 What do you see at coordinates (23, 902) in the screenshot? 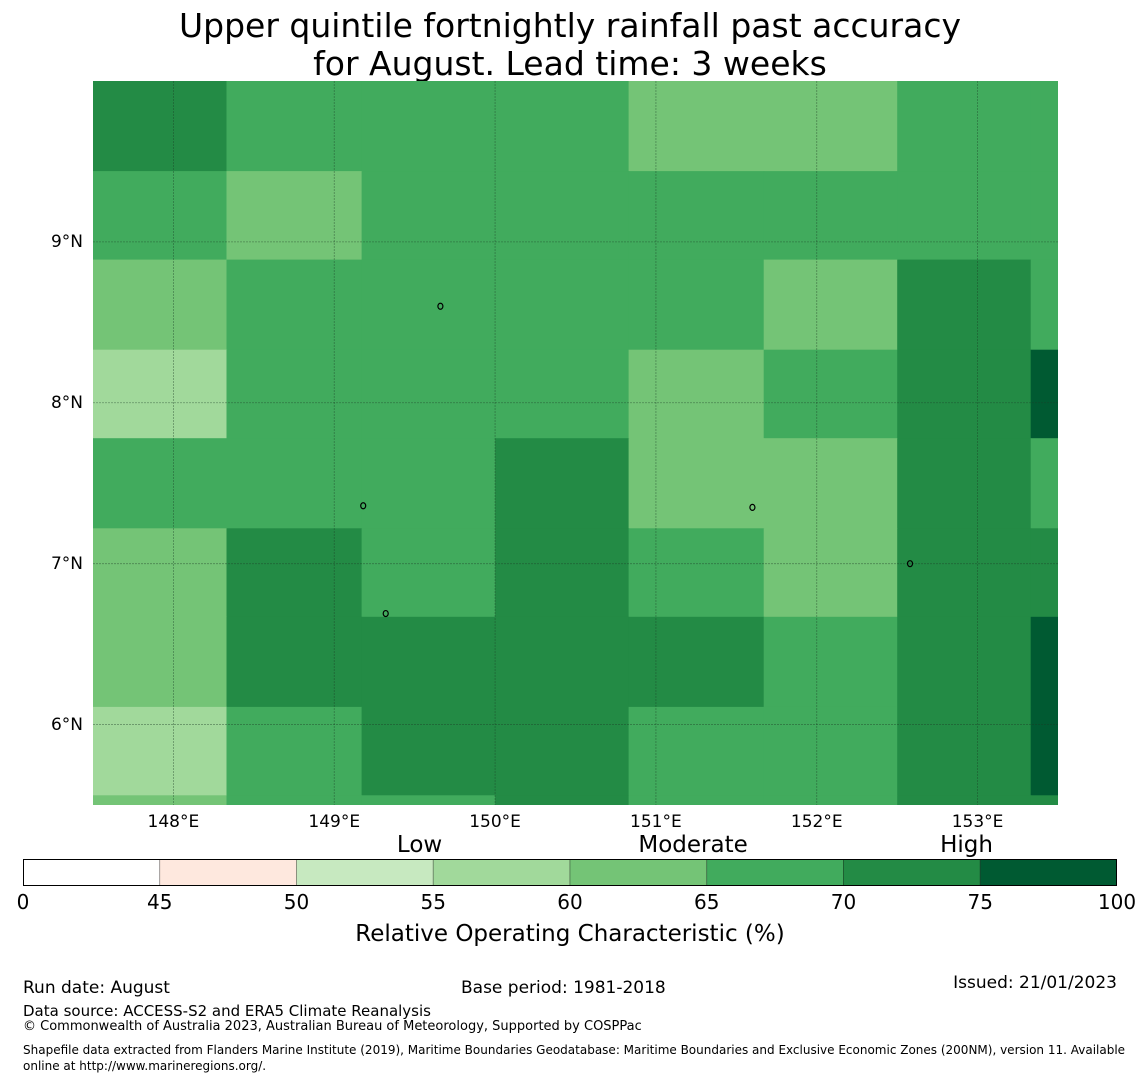
I see `colorbar-tick-label: 0` at bounding box center [23, 902].